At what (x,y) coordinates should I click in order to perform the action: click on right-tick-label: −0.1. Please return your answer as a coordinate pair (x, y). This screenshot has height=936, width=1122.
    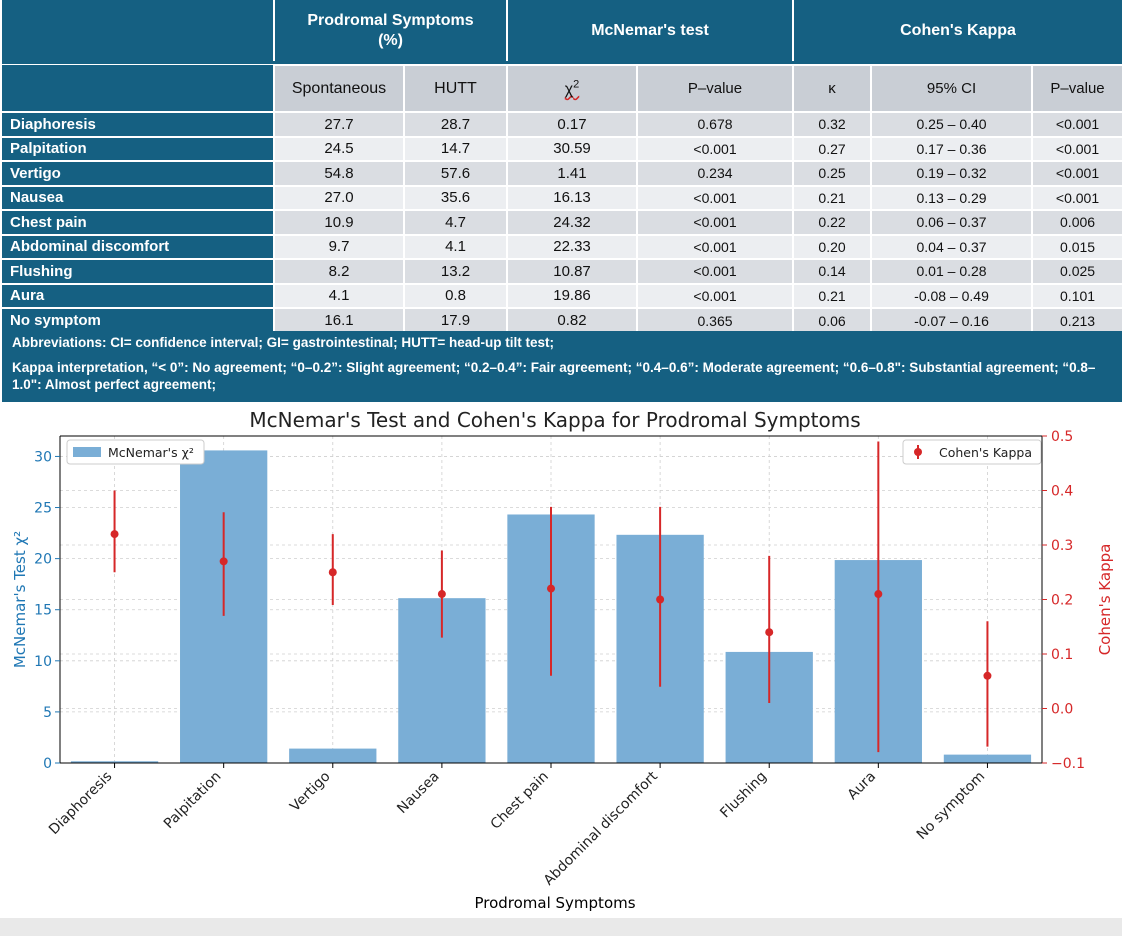
    Looking at the image, I should click on (1068, 764).